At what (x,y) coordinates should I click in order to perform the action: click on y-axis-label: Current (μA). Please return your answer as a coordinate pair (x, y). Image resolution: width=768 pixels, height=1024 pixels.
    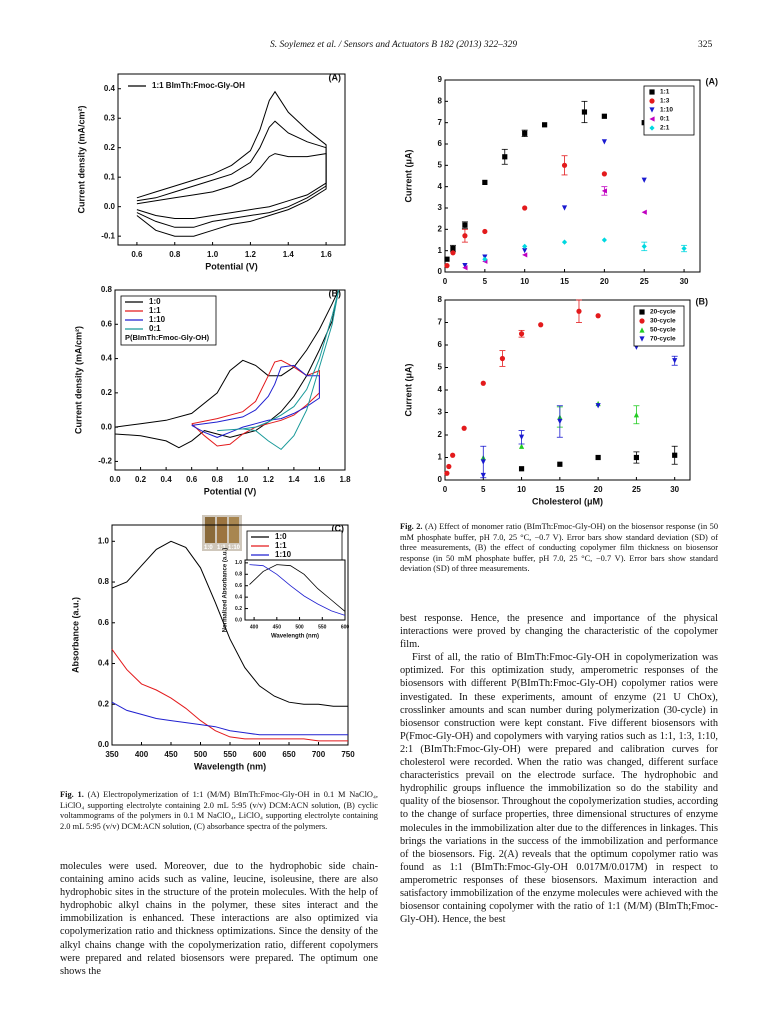
    Looking at the image, I should click on (408, 389).